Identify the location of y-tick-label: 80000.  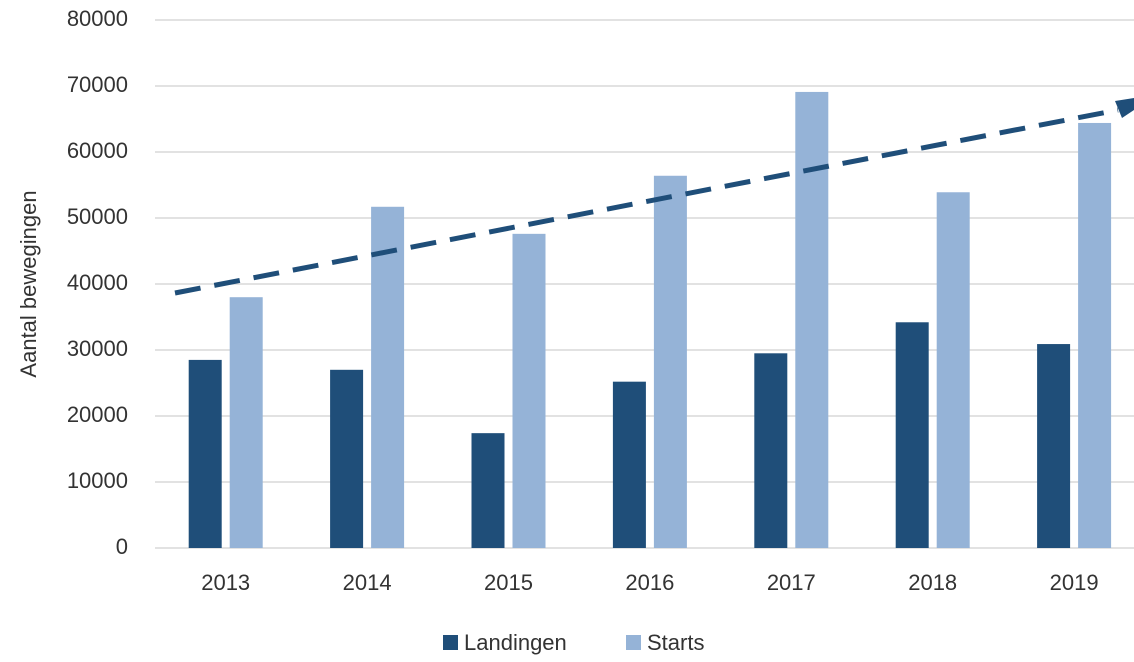
(97, 18).